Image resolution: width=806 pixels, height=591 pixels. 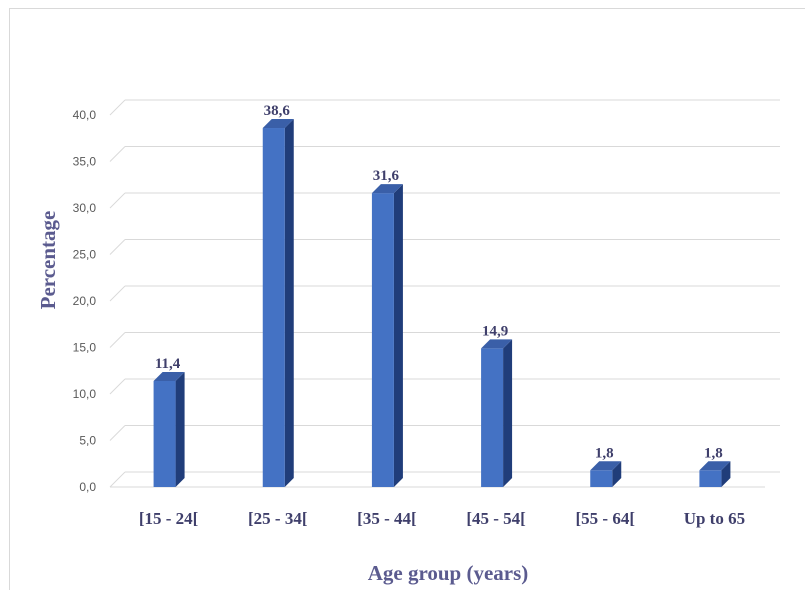 I want to click on x-axis-title: Age group (years), so click(x=448, y=573).